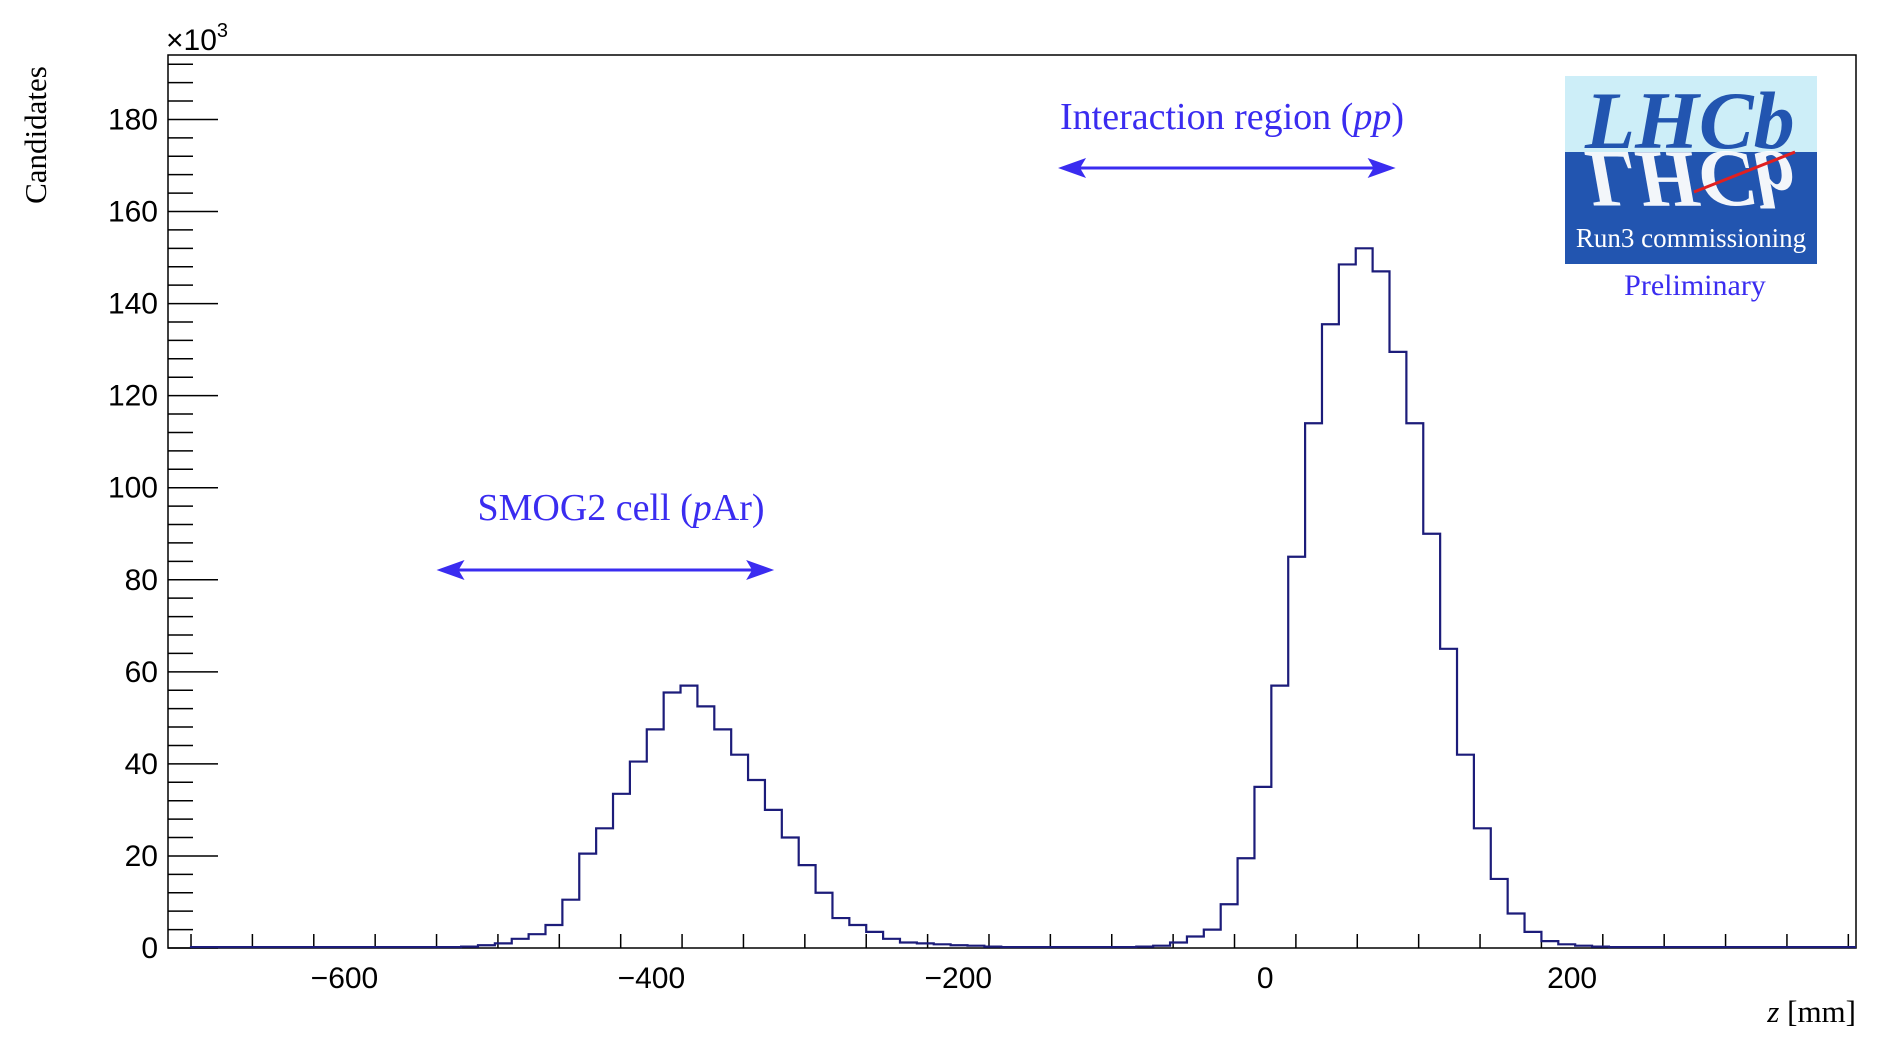  Describe the element at coordinates (1227, 168) in the screenshot. I see `ir-range-arrow` at that location.